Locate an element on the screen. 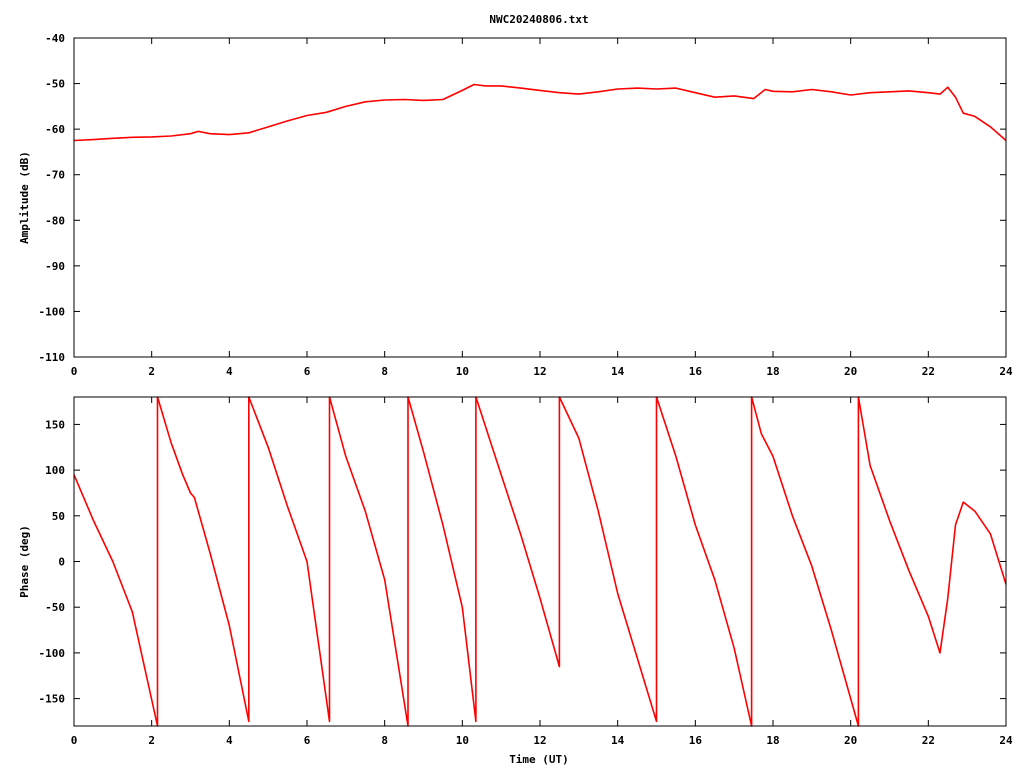 This screenshot has height=768, width=1024. amplitude-y-tick-label: -40 is located at coordinates (55, 38).